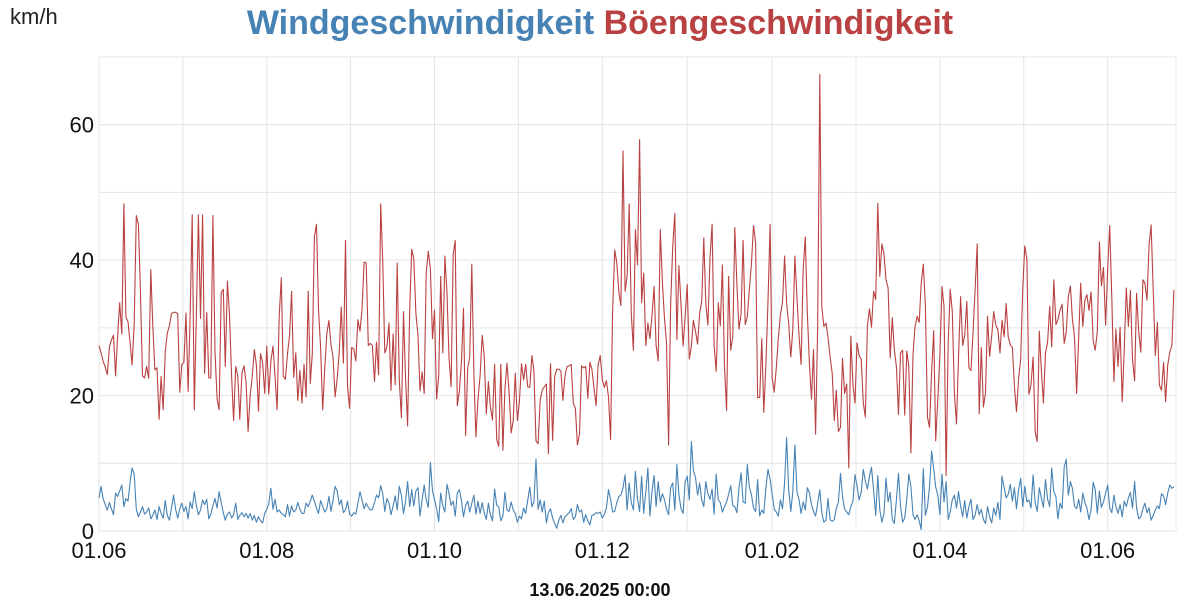  Describe the element at coordinates (82, 396) in the screenshot. I see `y-tick-label: 20` at that location.